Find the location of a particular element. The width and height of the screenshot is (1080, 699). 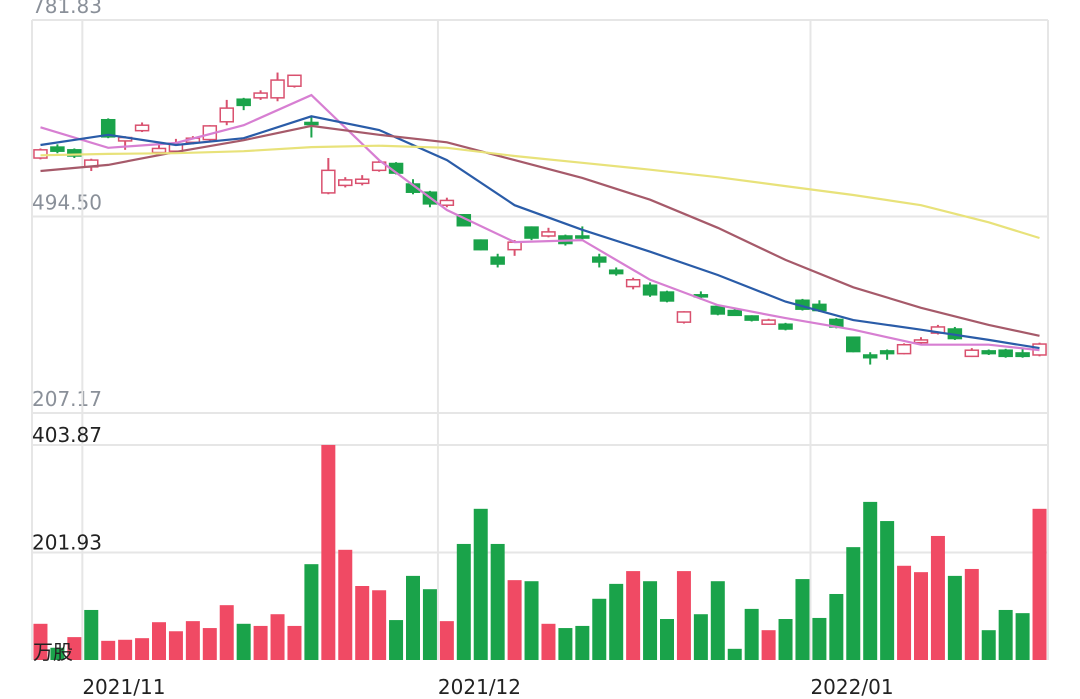

y-tick-label: 207.17 is located at coordinates (67, 399).